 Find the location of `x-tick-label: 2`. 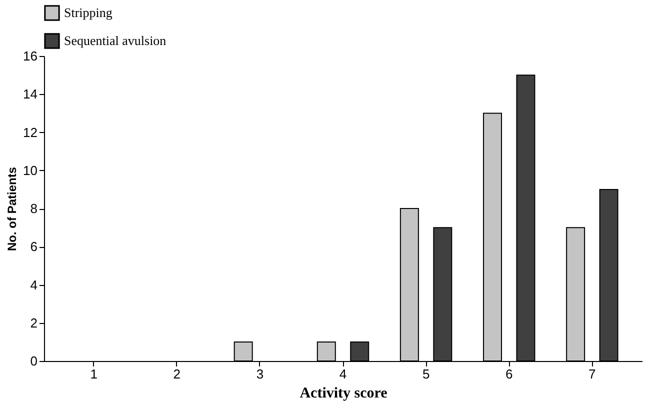

x-tick-label: 2 is located at coordinates (177, 374).